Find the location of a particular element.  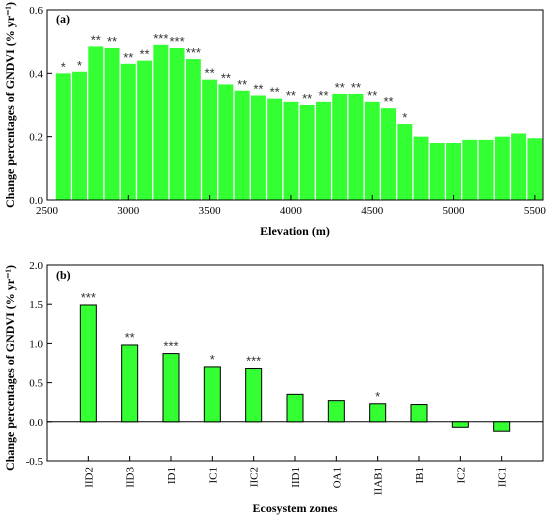

panel-a-y-axis-title: Change percentages of GNDVI (% yr⁻¹) is located at coordinates (10, 105).